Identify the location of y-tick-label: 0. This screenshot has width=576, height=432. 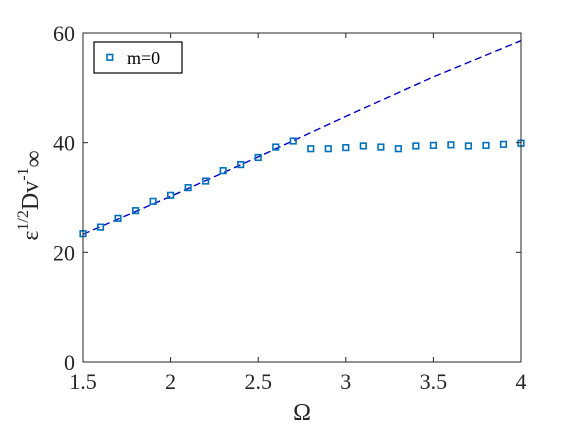
(69, 362).